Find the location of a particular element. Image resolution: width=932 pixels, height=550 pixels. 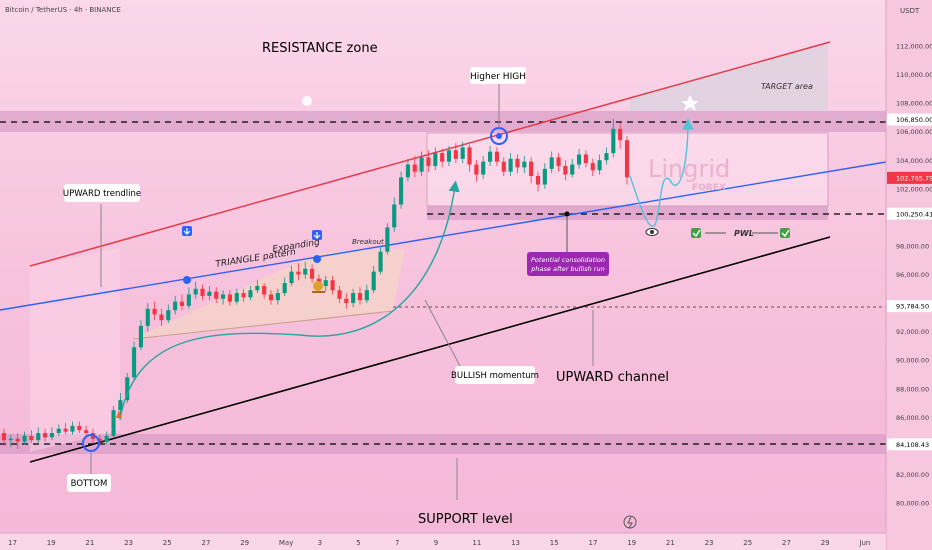

svg-text: phase after bullish run is located at coordinates (567, 269).